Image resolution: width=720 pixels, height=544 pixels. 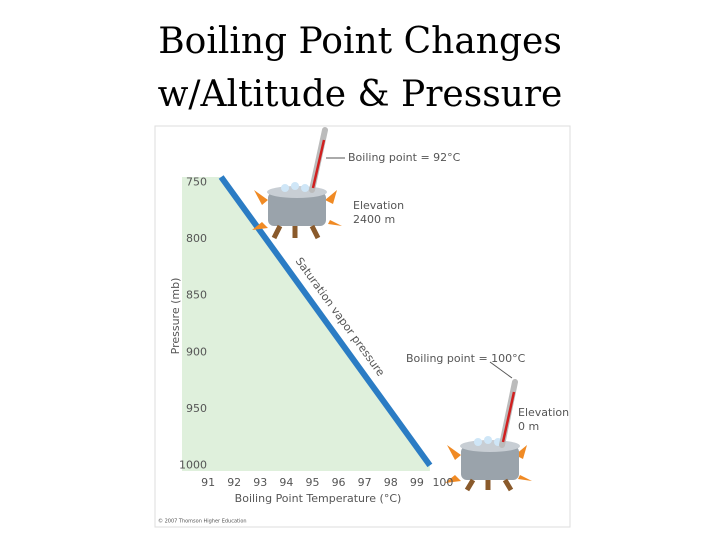 I want to click on y-tick-label: 850, so click(x=196, y=295).